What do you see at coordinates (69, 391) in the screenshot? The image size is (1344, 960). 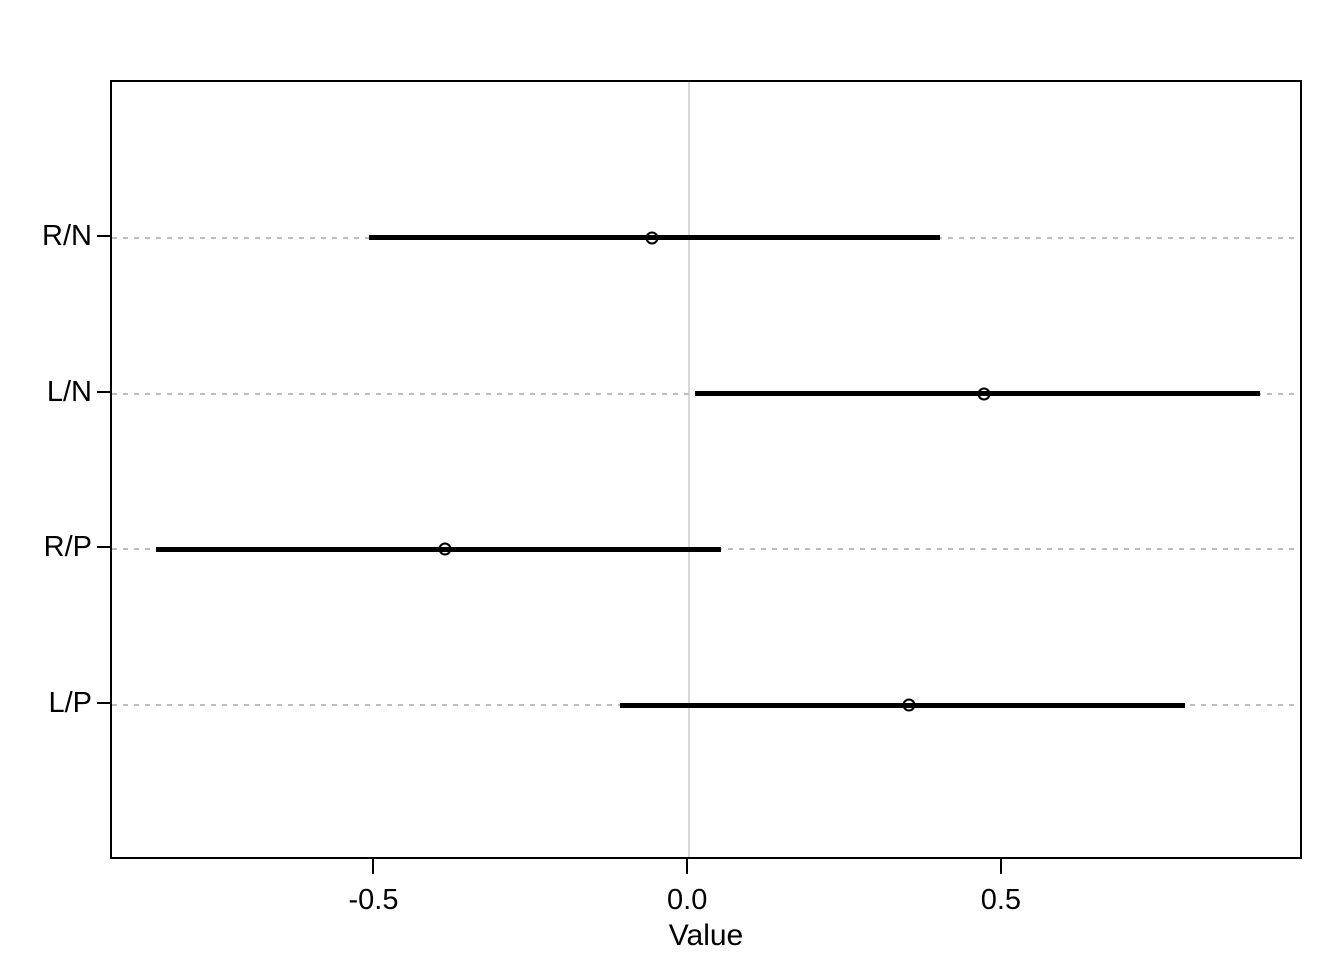 I see `y-axis-label: L/N` at bounding box center [69, 391].